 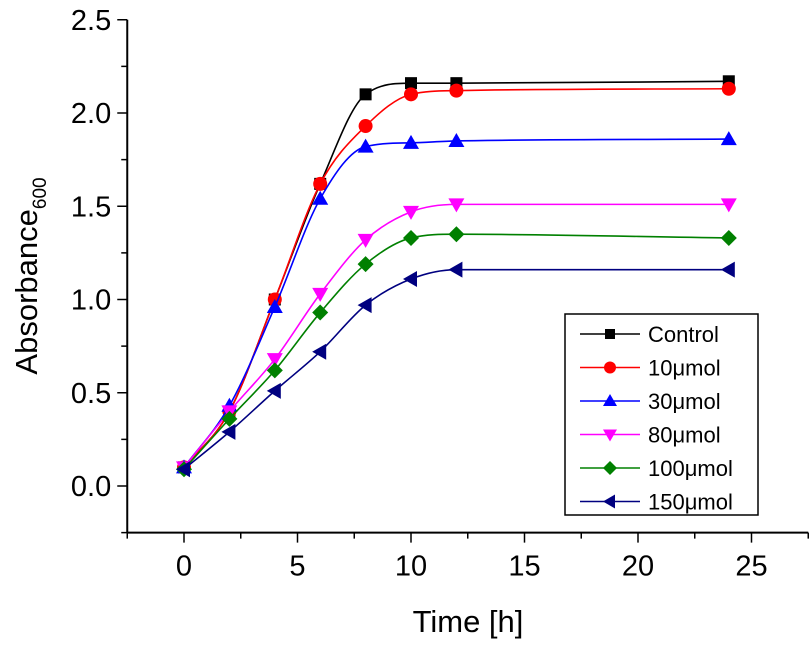 I want to click on x-ticks: 0 5 10 15 20 25, so click(x=467, y=557).